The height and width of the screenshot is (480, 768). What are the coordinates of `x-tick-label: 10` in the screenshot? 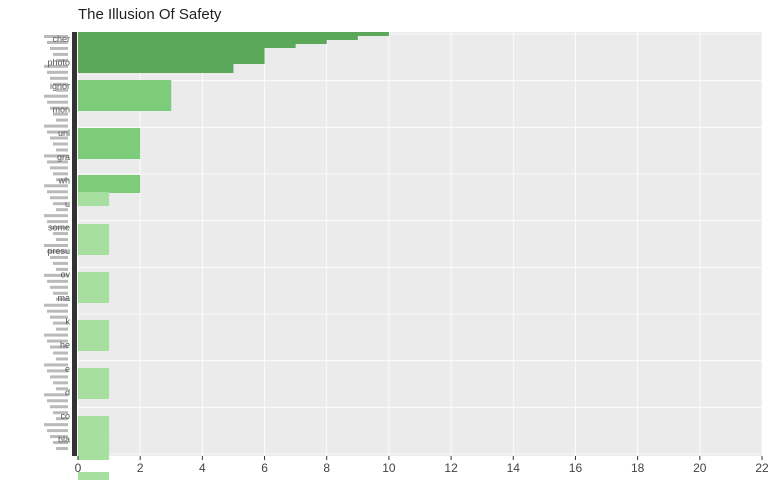 It's located at (389, 468).